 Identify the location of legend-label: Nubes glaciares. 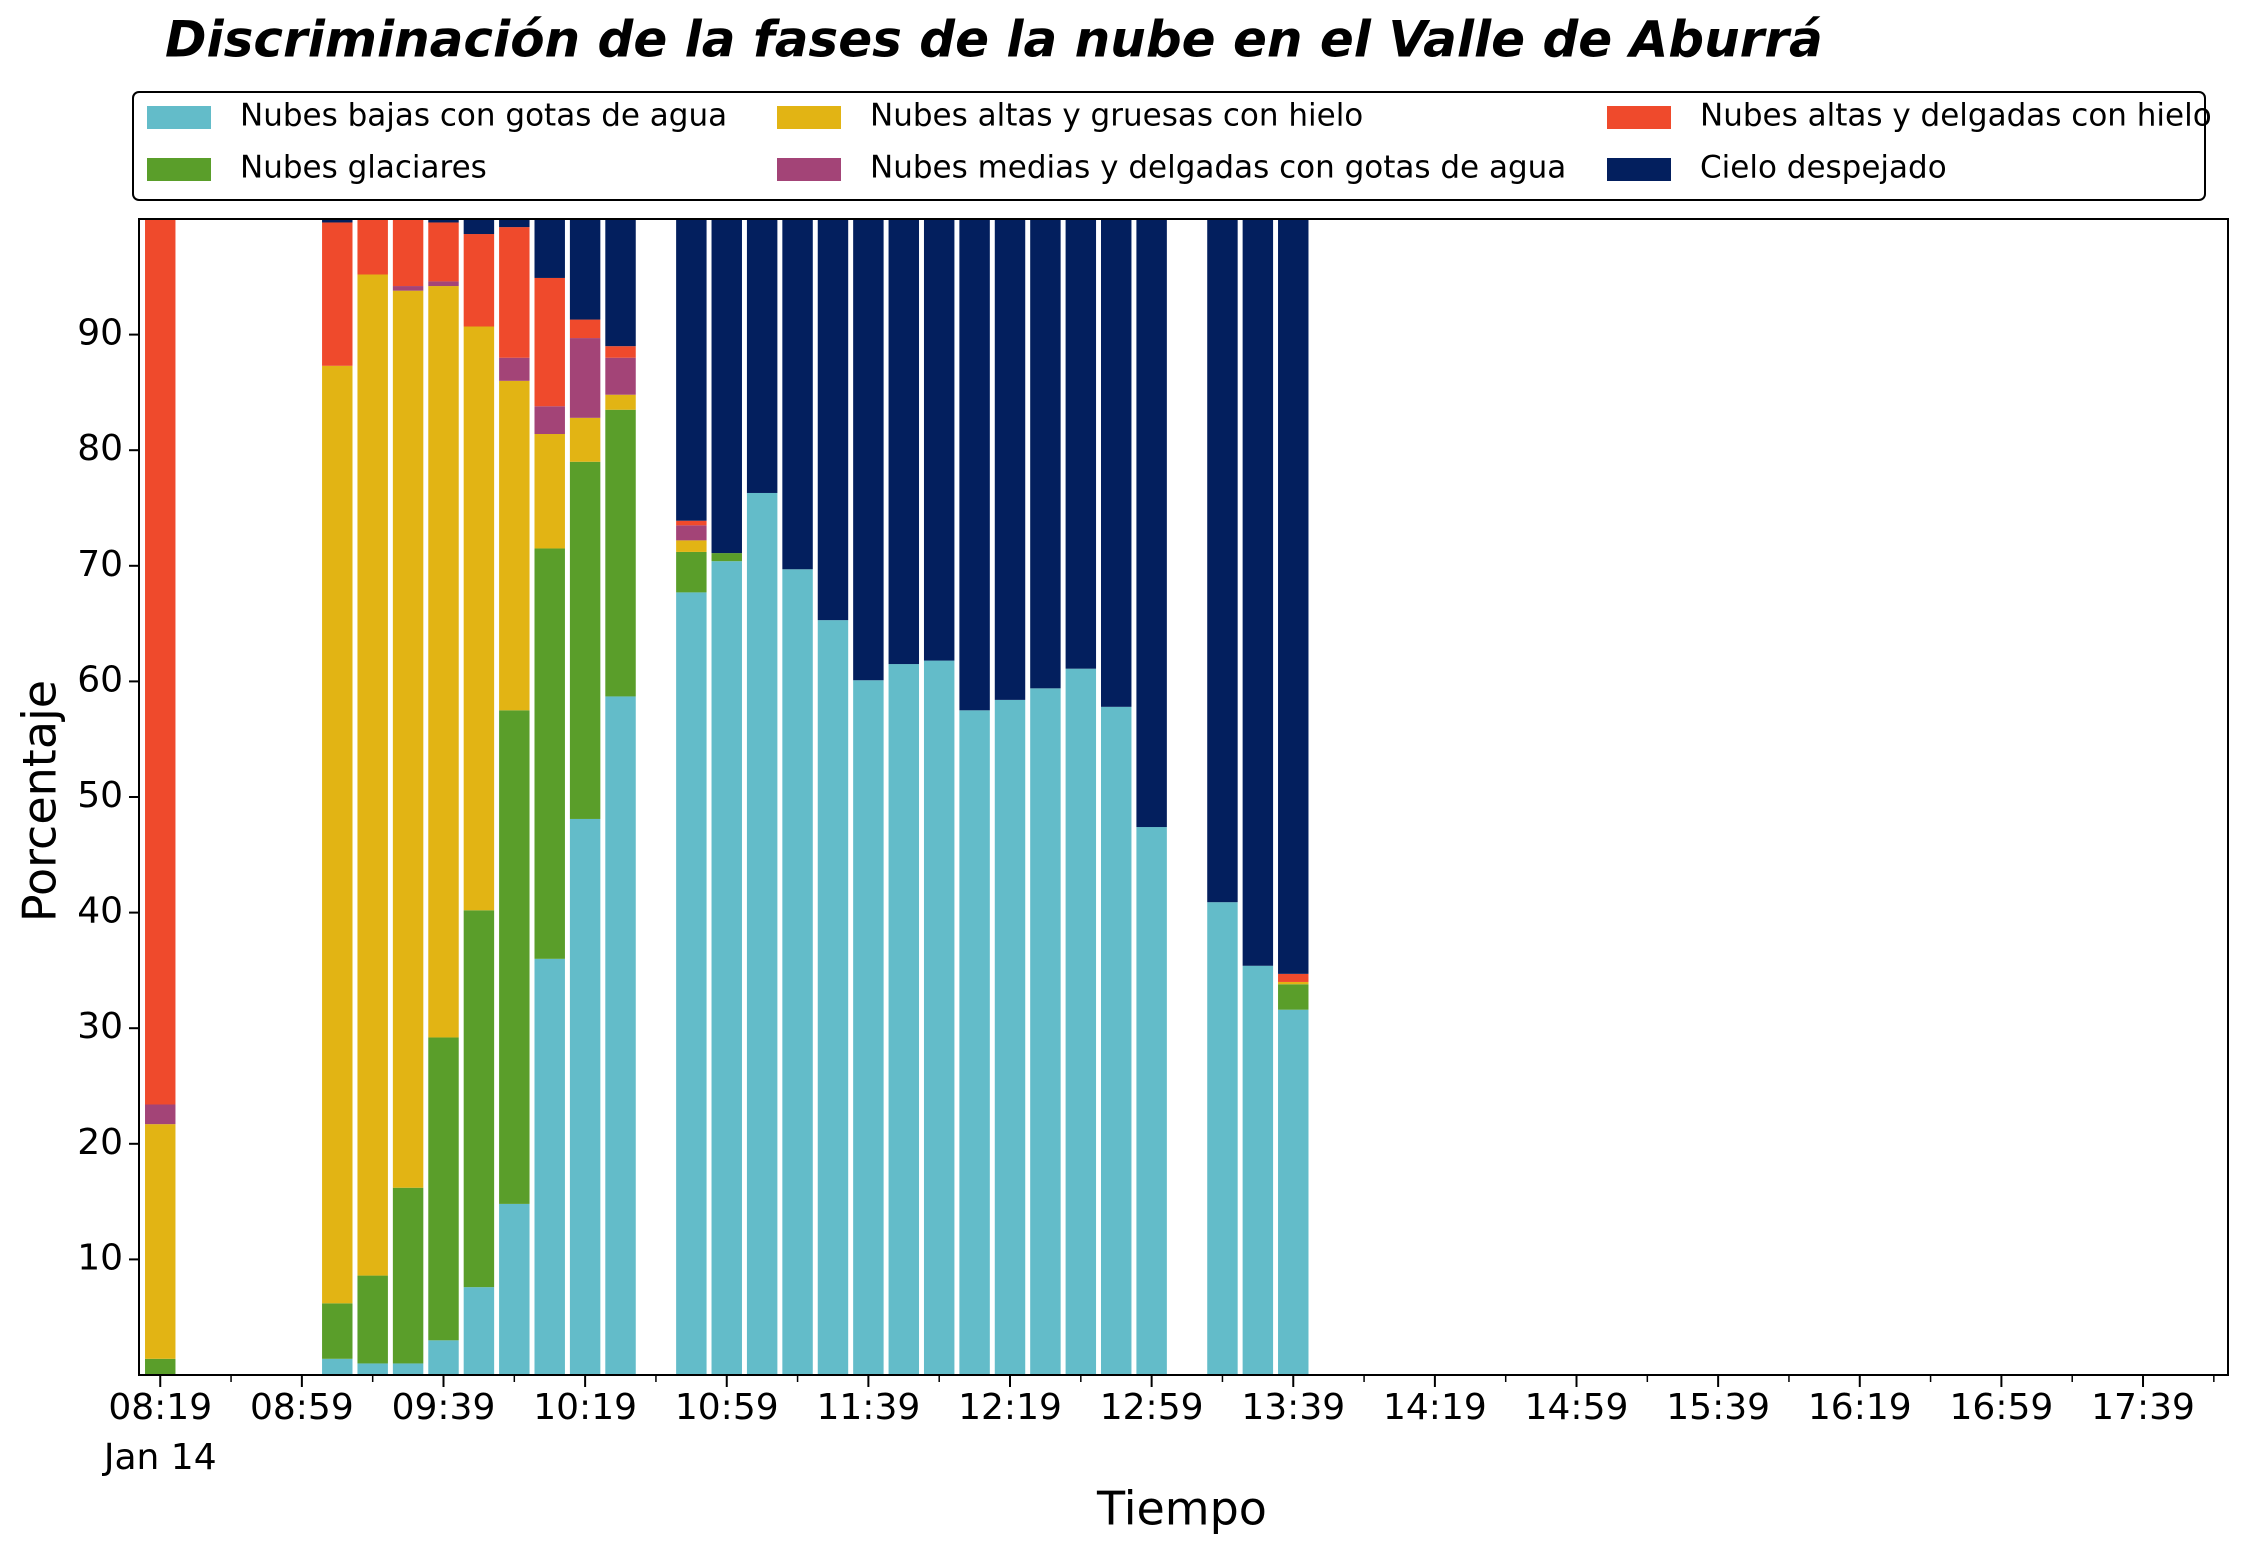
(363, 168).